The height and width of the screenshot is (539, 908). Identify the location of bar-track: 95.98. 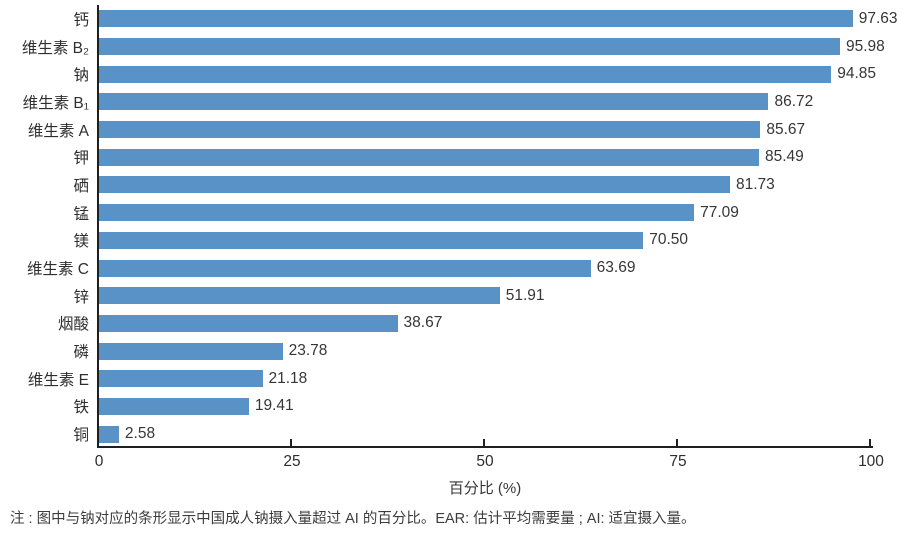
(492, 47).